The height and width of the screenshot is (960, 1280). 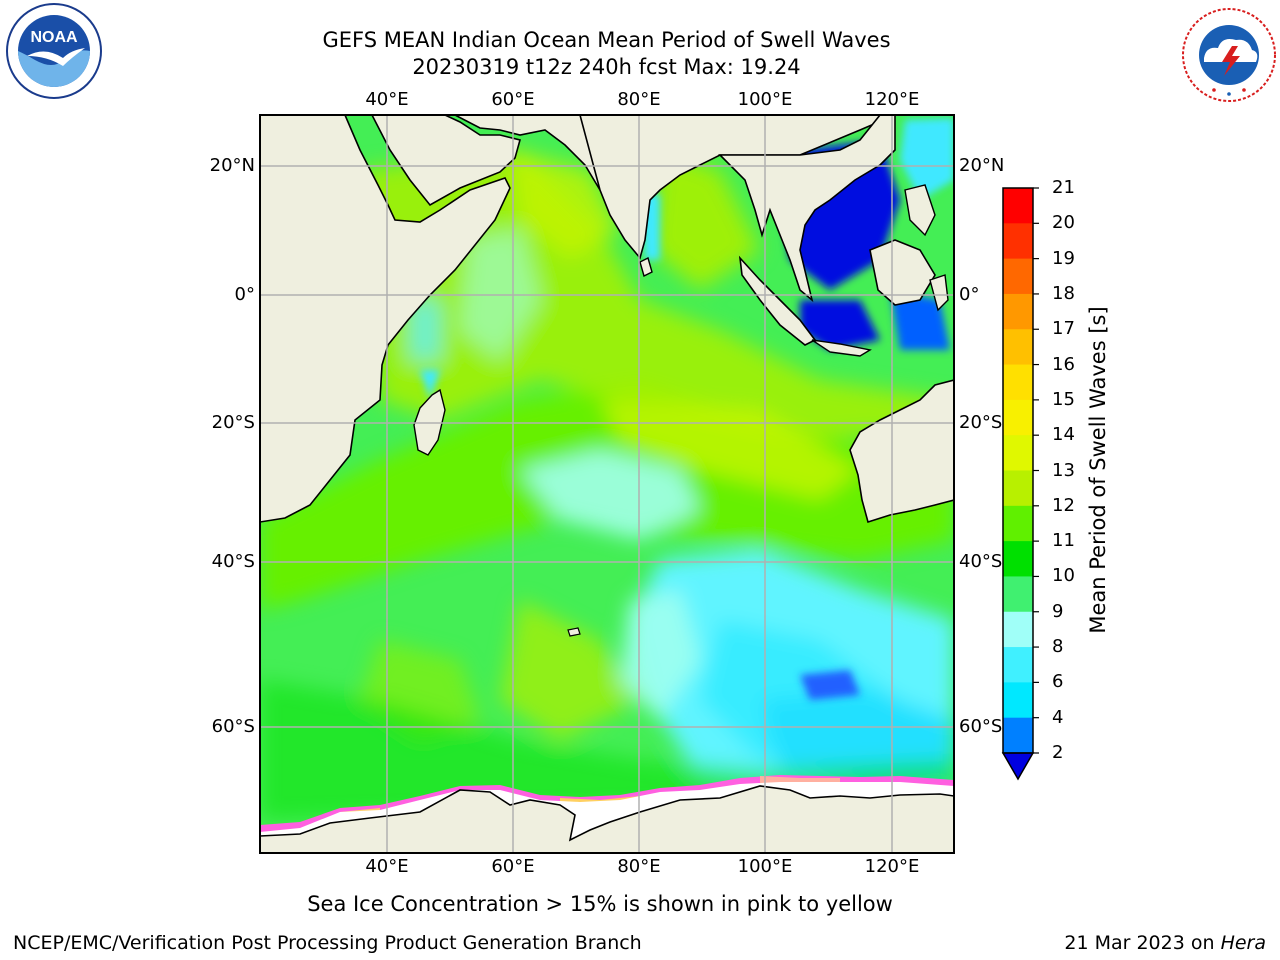 What do you see at coordinates (939, 293) in the screenshot?
I see `sulawesi-land` at bounding box center [939, 293].